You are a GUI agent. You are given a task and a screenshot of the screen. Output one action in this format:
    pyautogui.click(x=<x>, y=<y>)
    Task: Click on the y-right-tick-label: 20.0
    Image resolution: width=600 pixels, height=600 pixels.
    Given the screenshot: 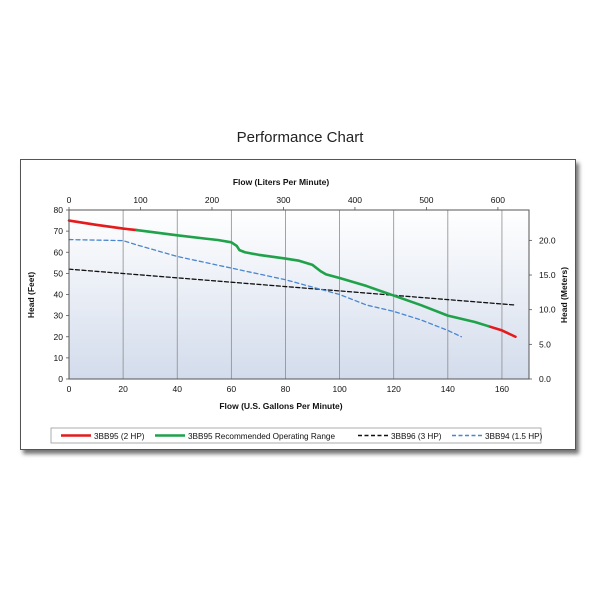 What is the action you would take?
    pyautogui.click(x=547, y=240)
    